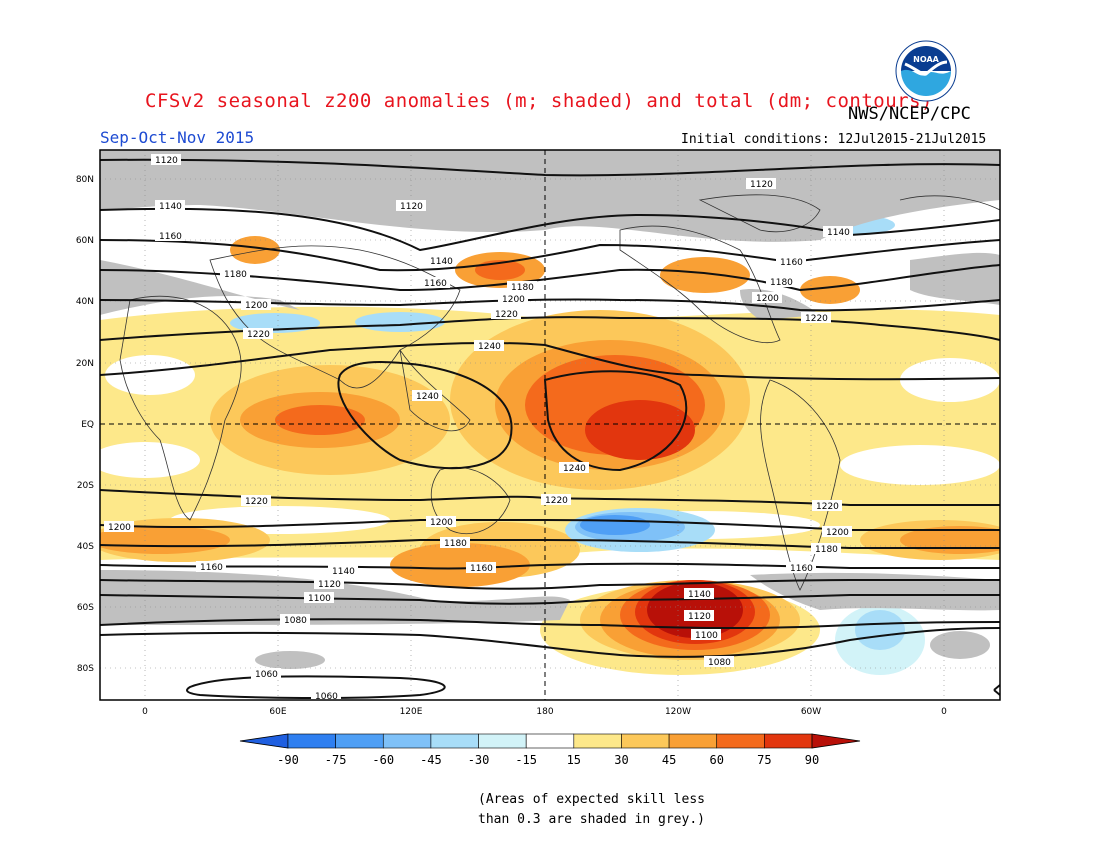 The image size is (1100, 850). Describe the element at coordinates (479, 760) in the screenshot. I see `colorbar-tick-label: -30` at that location.